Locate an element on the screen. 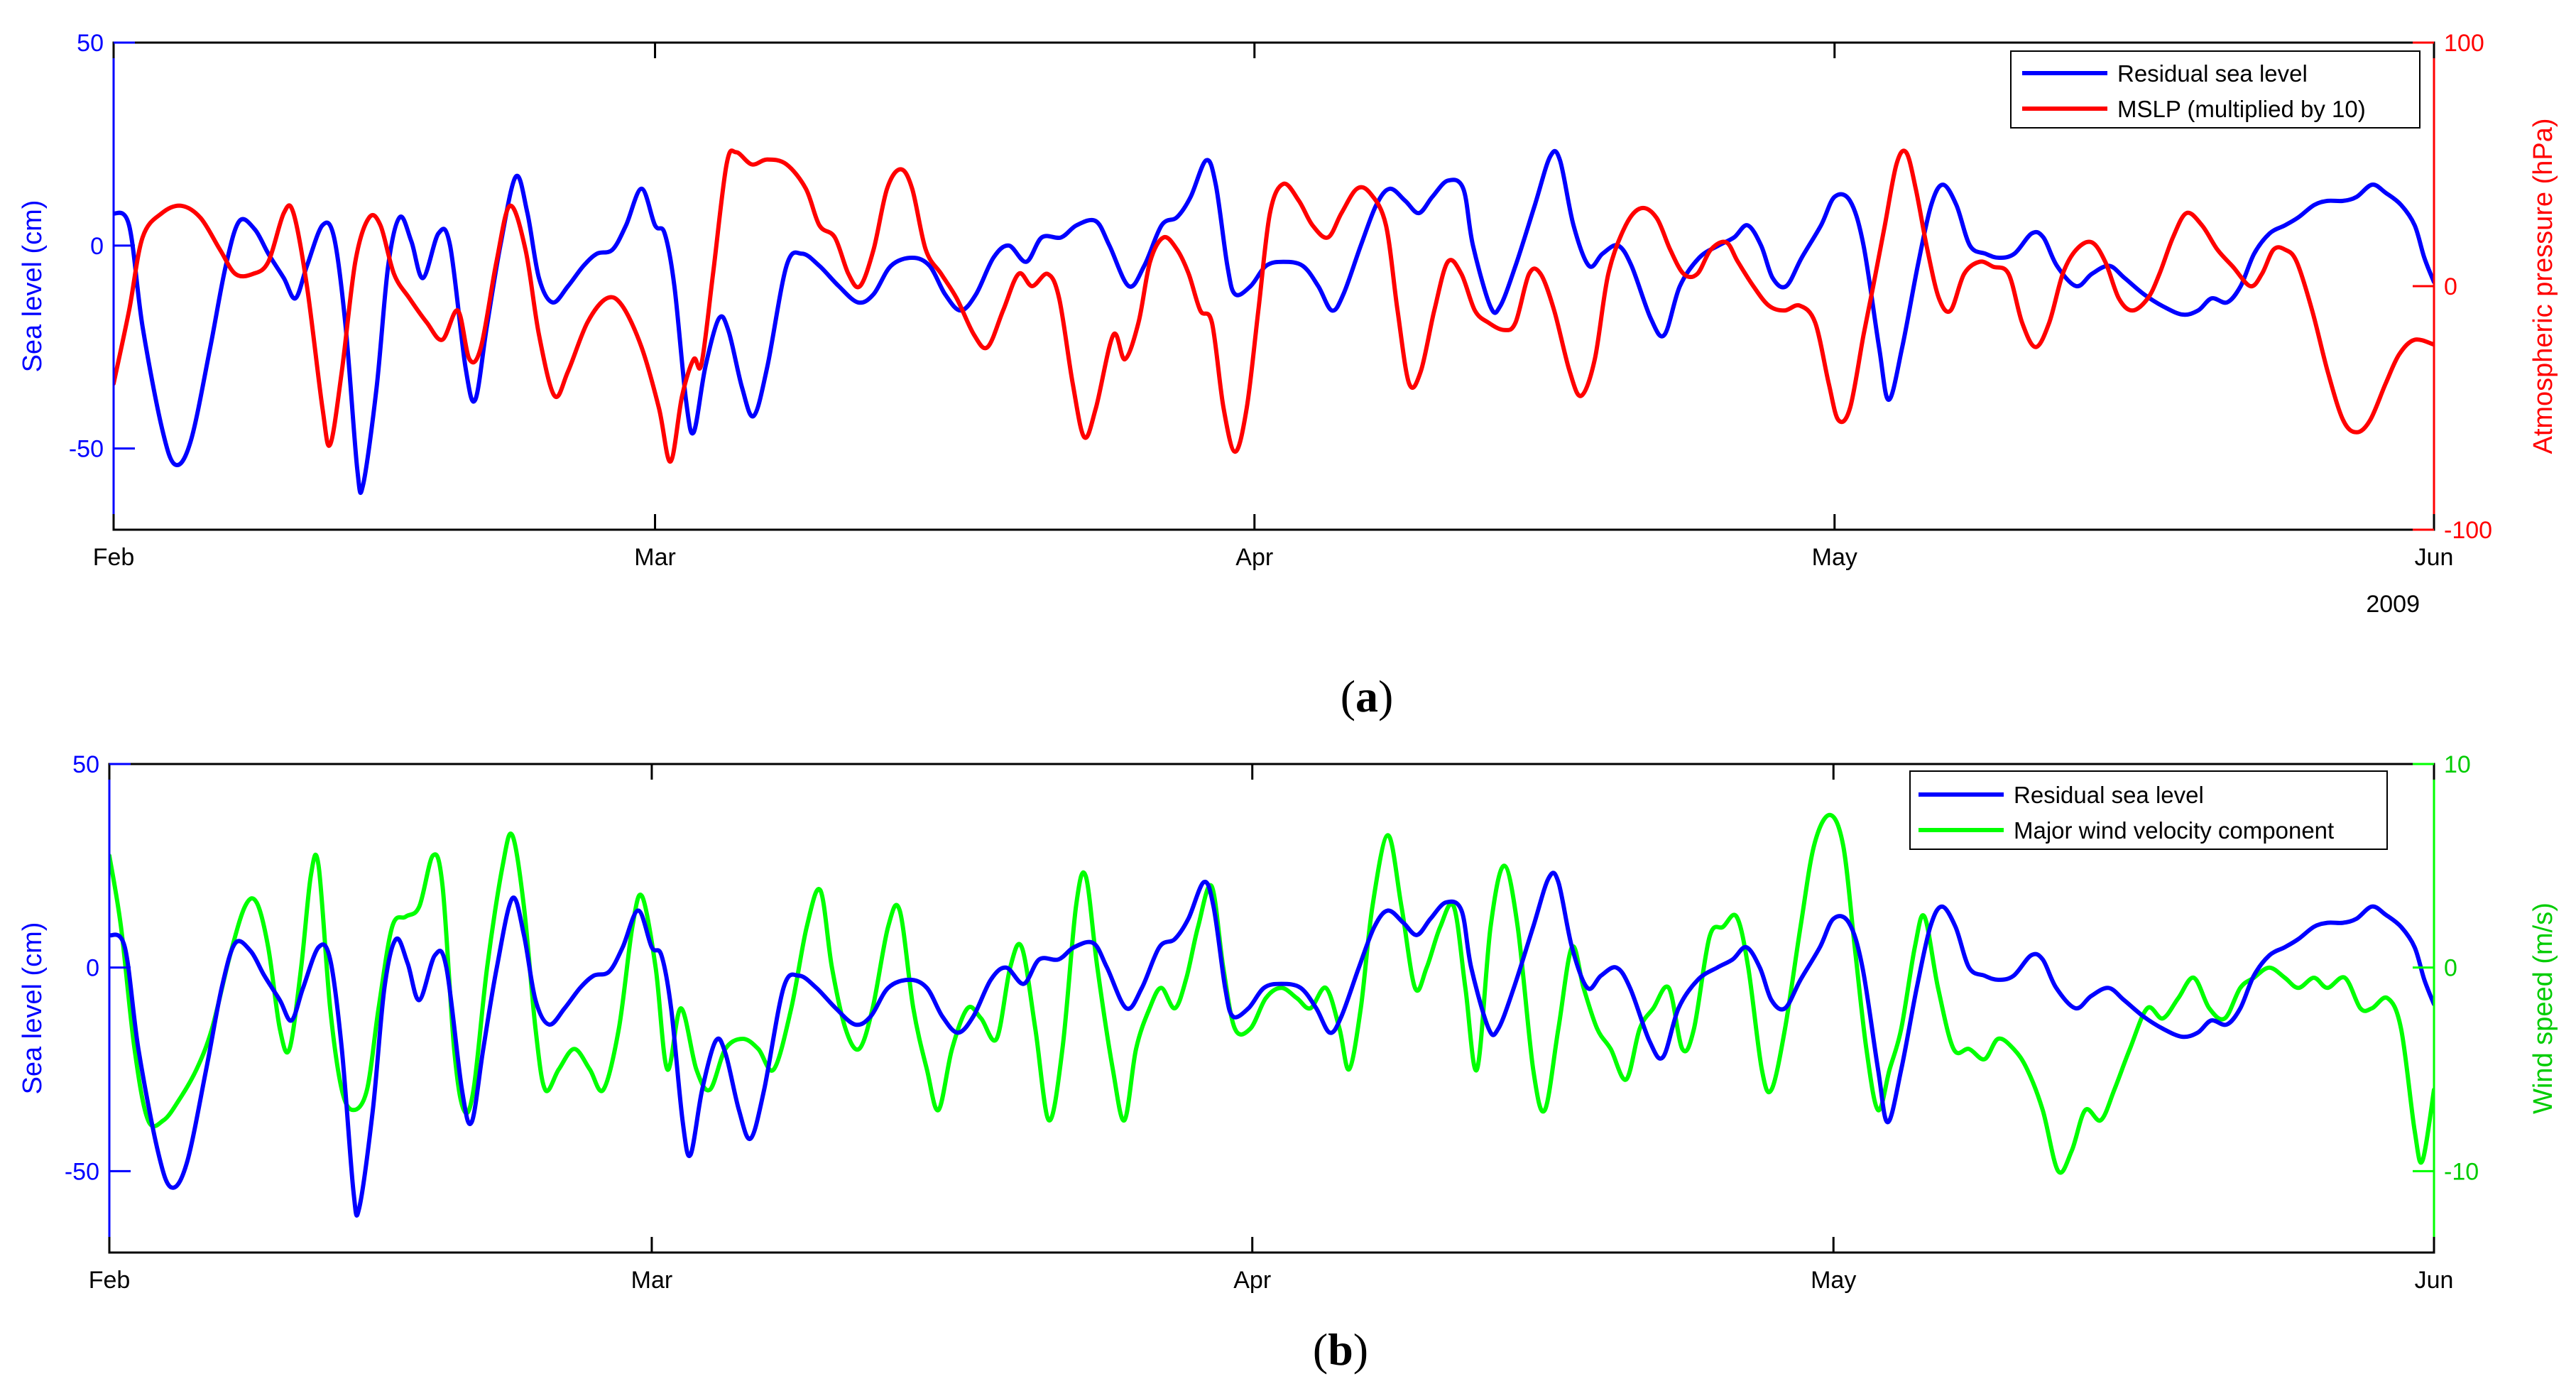 The width and height of the screenshot is (2576, 1391). panel-caption-a: (a) is located at coordinates (1367, 696).